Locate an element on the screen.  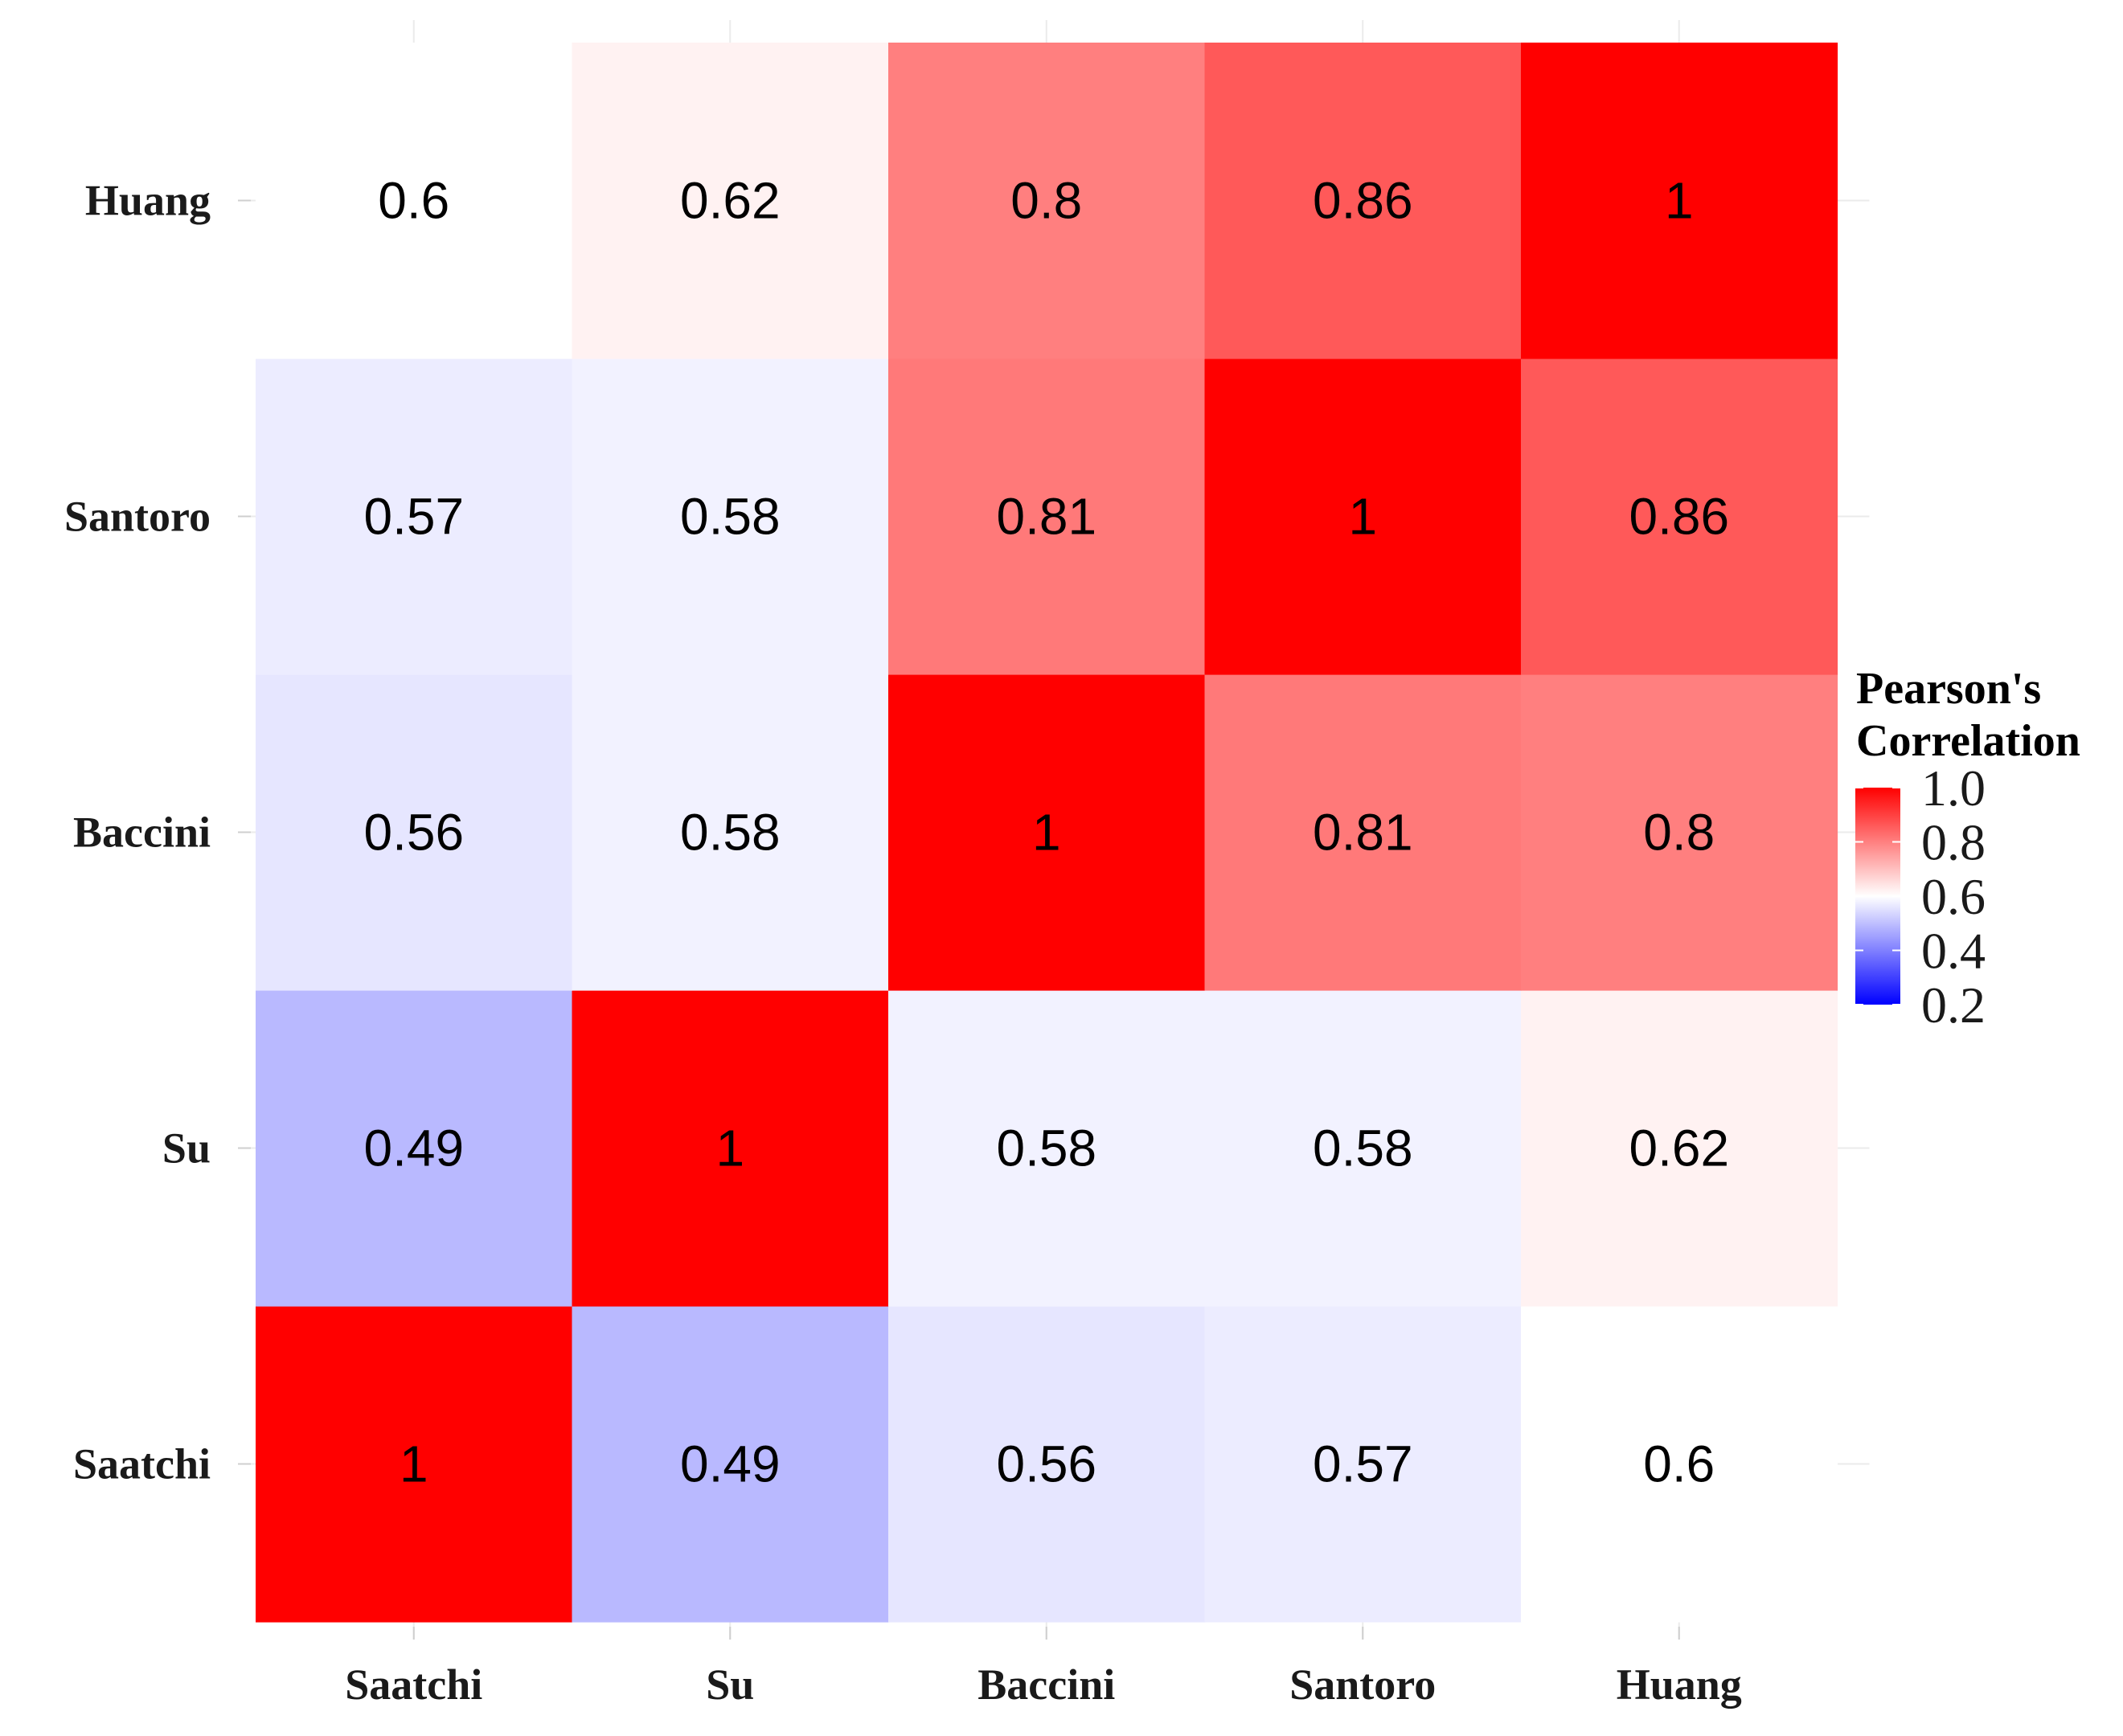
x-axis: Saatchi Su Baccini Santoro Huang is located at coordinates (1044, 1668).